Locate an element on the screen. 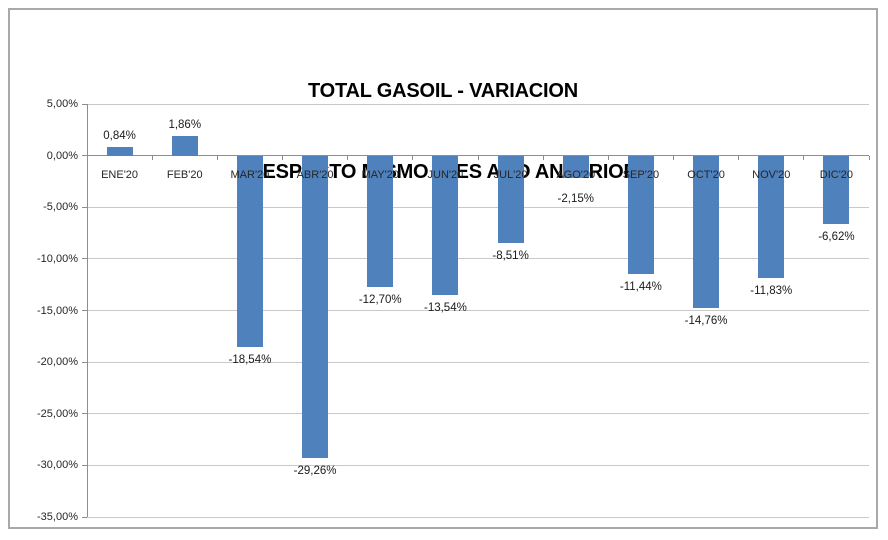 The height and width of the screenshot is (540, 888). bar-AGO'20 is located at coordinates (575, 166).